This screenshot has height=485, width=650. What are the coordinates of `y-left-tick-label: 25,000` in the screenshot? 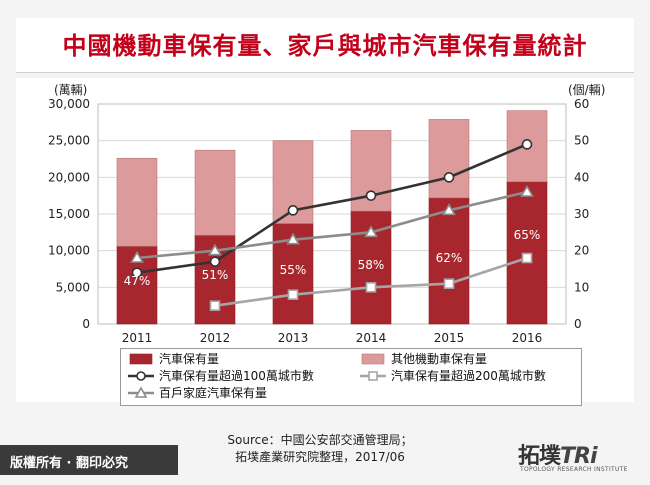 It's located at (69, 141).